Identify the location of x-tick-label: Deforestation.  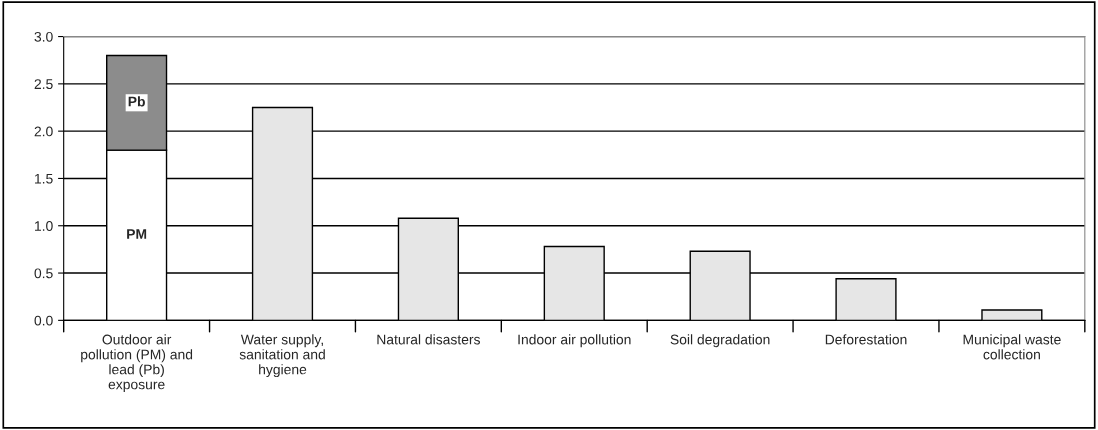
(866, 339).